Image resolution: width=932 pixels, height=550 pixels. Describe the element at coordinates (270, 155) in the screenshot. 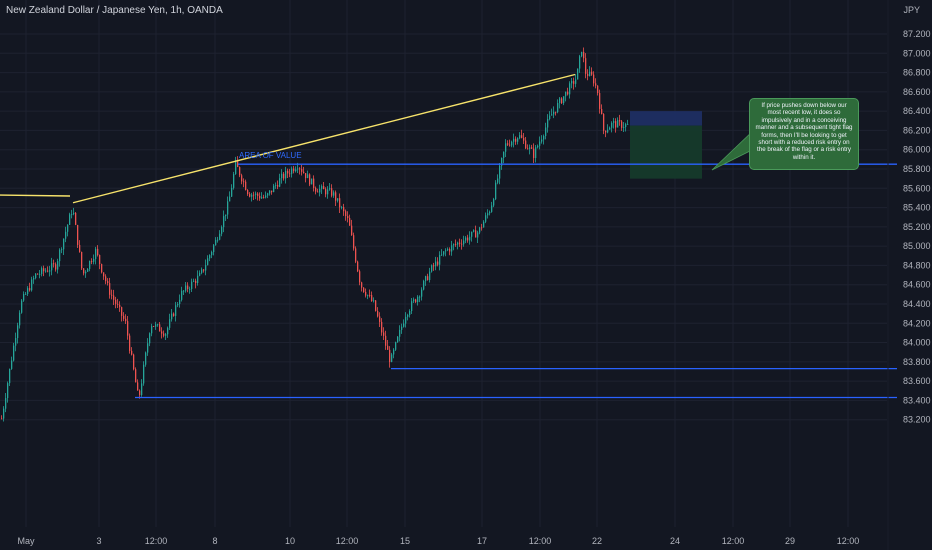

I see `area-of-value-label: AREA OF VALUE` at that location.